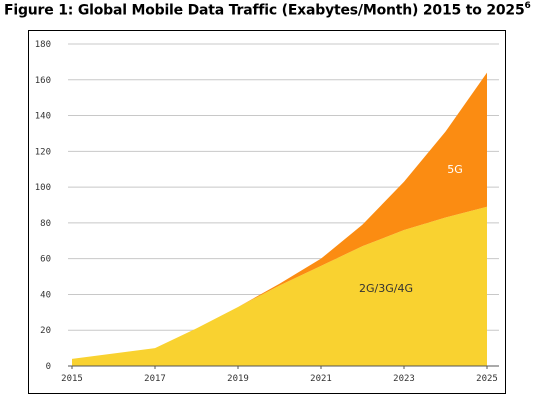  Describe the element at coordinates (43, 117) in the screenshot. I see `y-tick-label-140: 140` at that location.